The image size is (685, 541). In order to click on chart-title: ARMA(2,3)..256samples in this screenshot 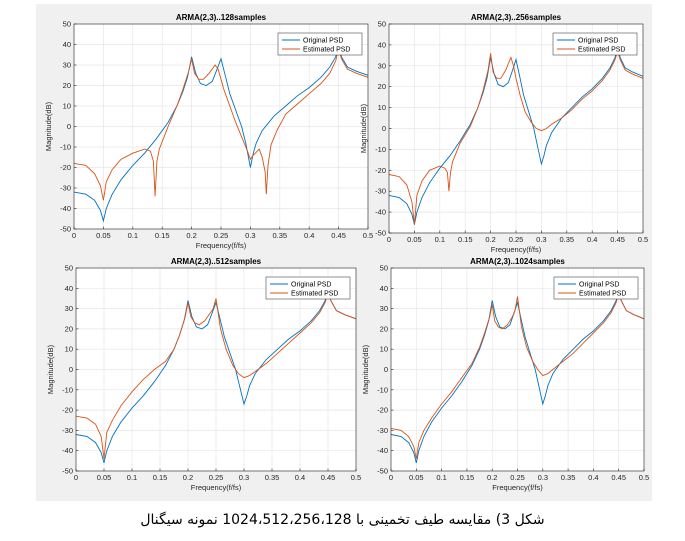, I will do `click(516, 17)`.